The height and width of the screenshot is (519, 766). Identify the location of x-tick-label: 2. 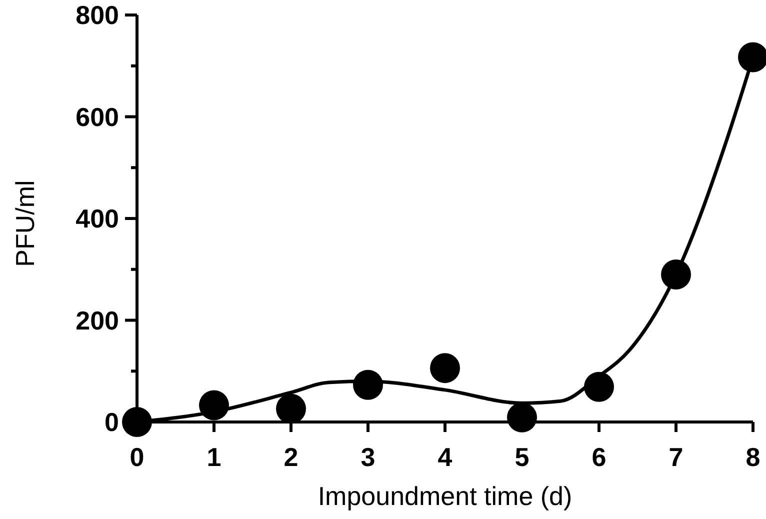
(291, 457).